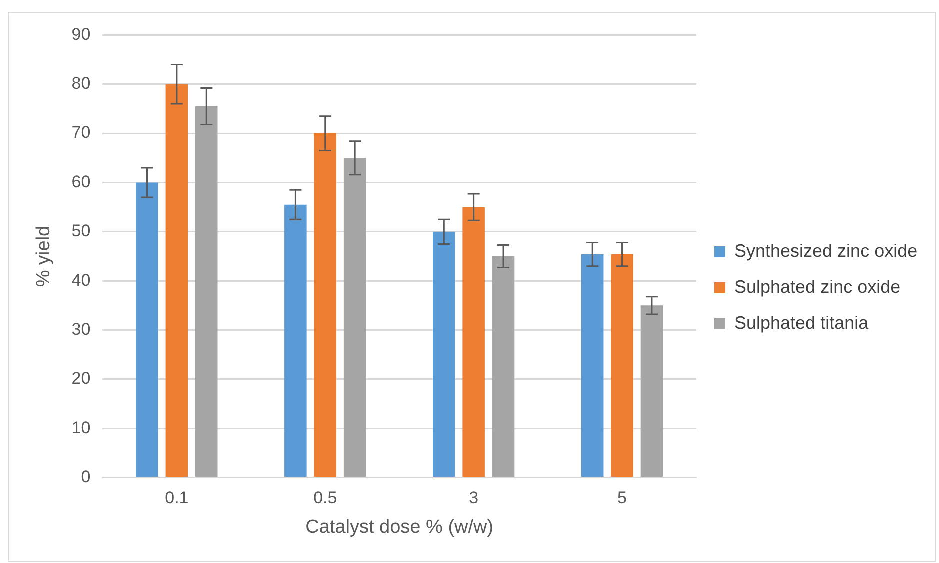 This screenshot has height=563, width=939. Describe the element at coordinates (81, 378) in the screenshot. I see `y-tick-label: 20` at that location.